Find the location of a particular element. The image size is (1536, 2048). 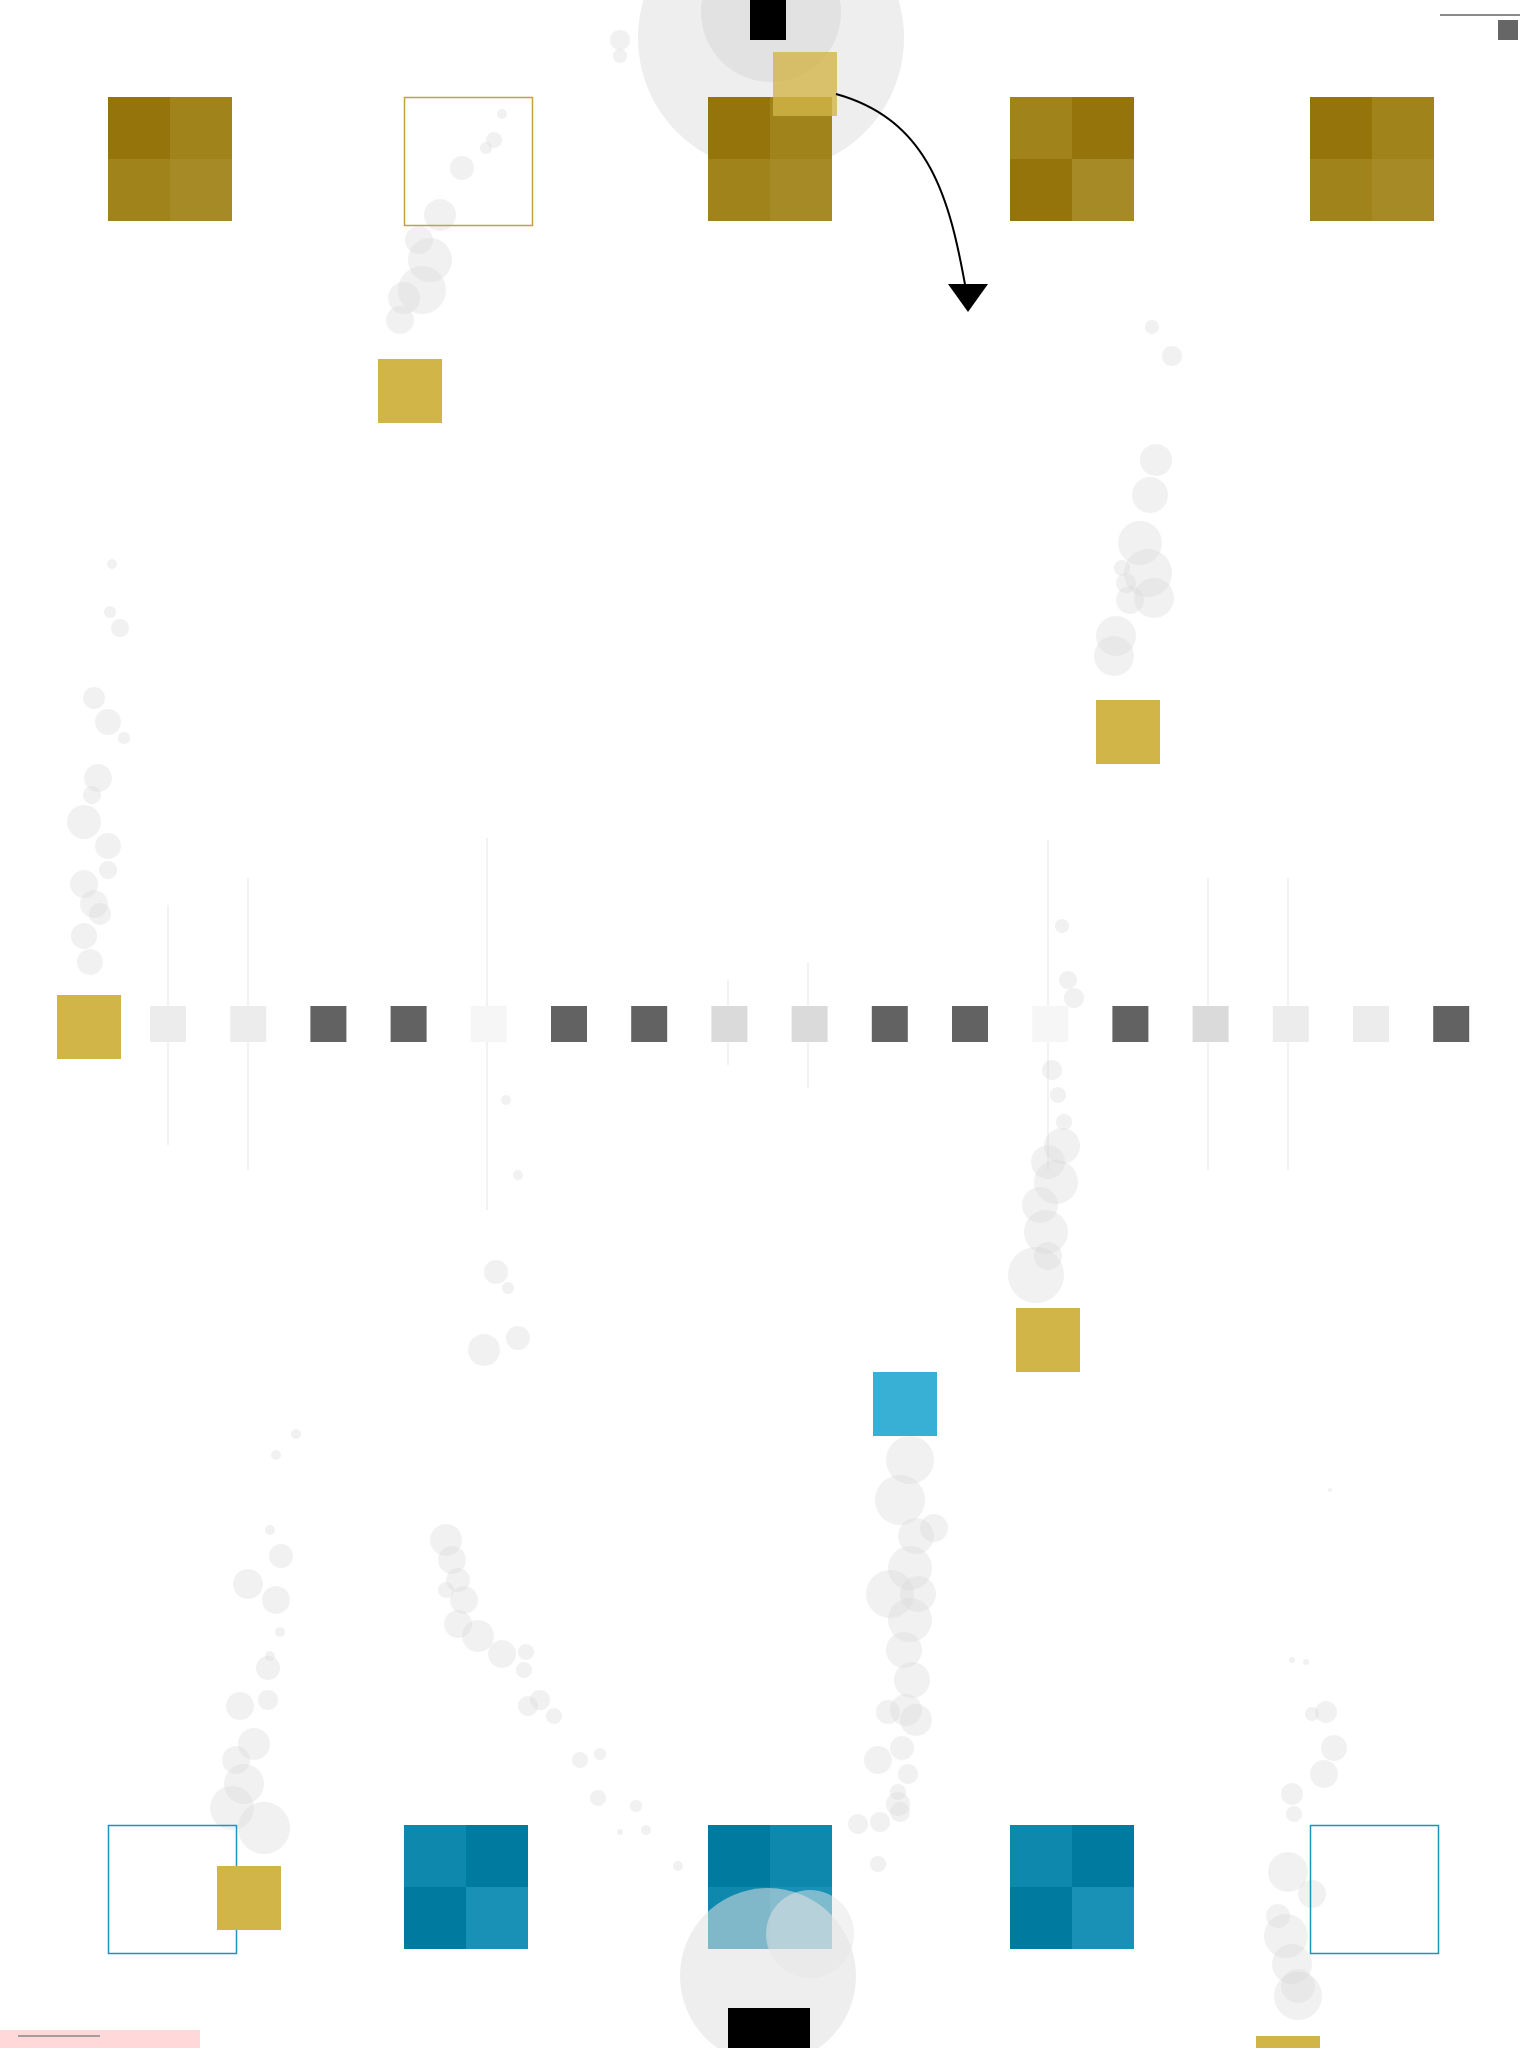

bottom-launcher-block is located at coordinates (769, 2028).